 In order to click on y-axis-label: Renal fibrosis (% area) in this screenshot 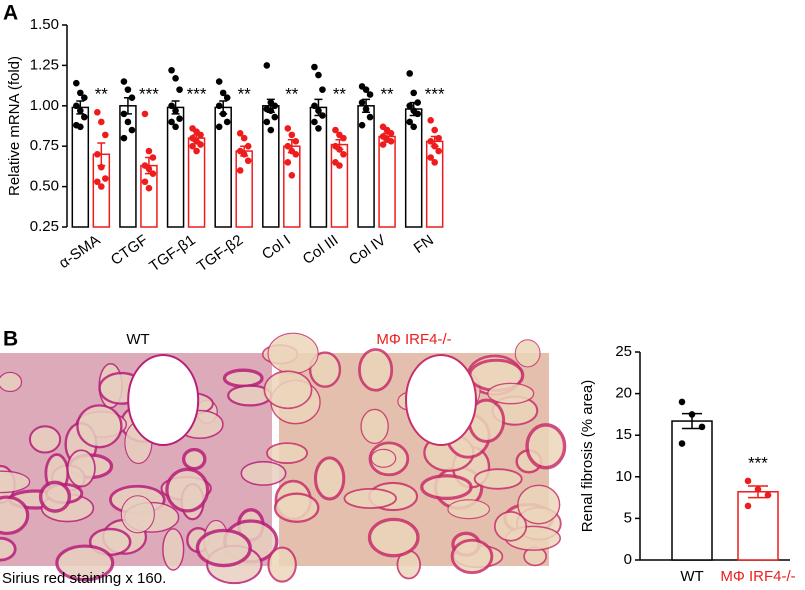, I will do `click(587, 456)`.